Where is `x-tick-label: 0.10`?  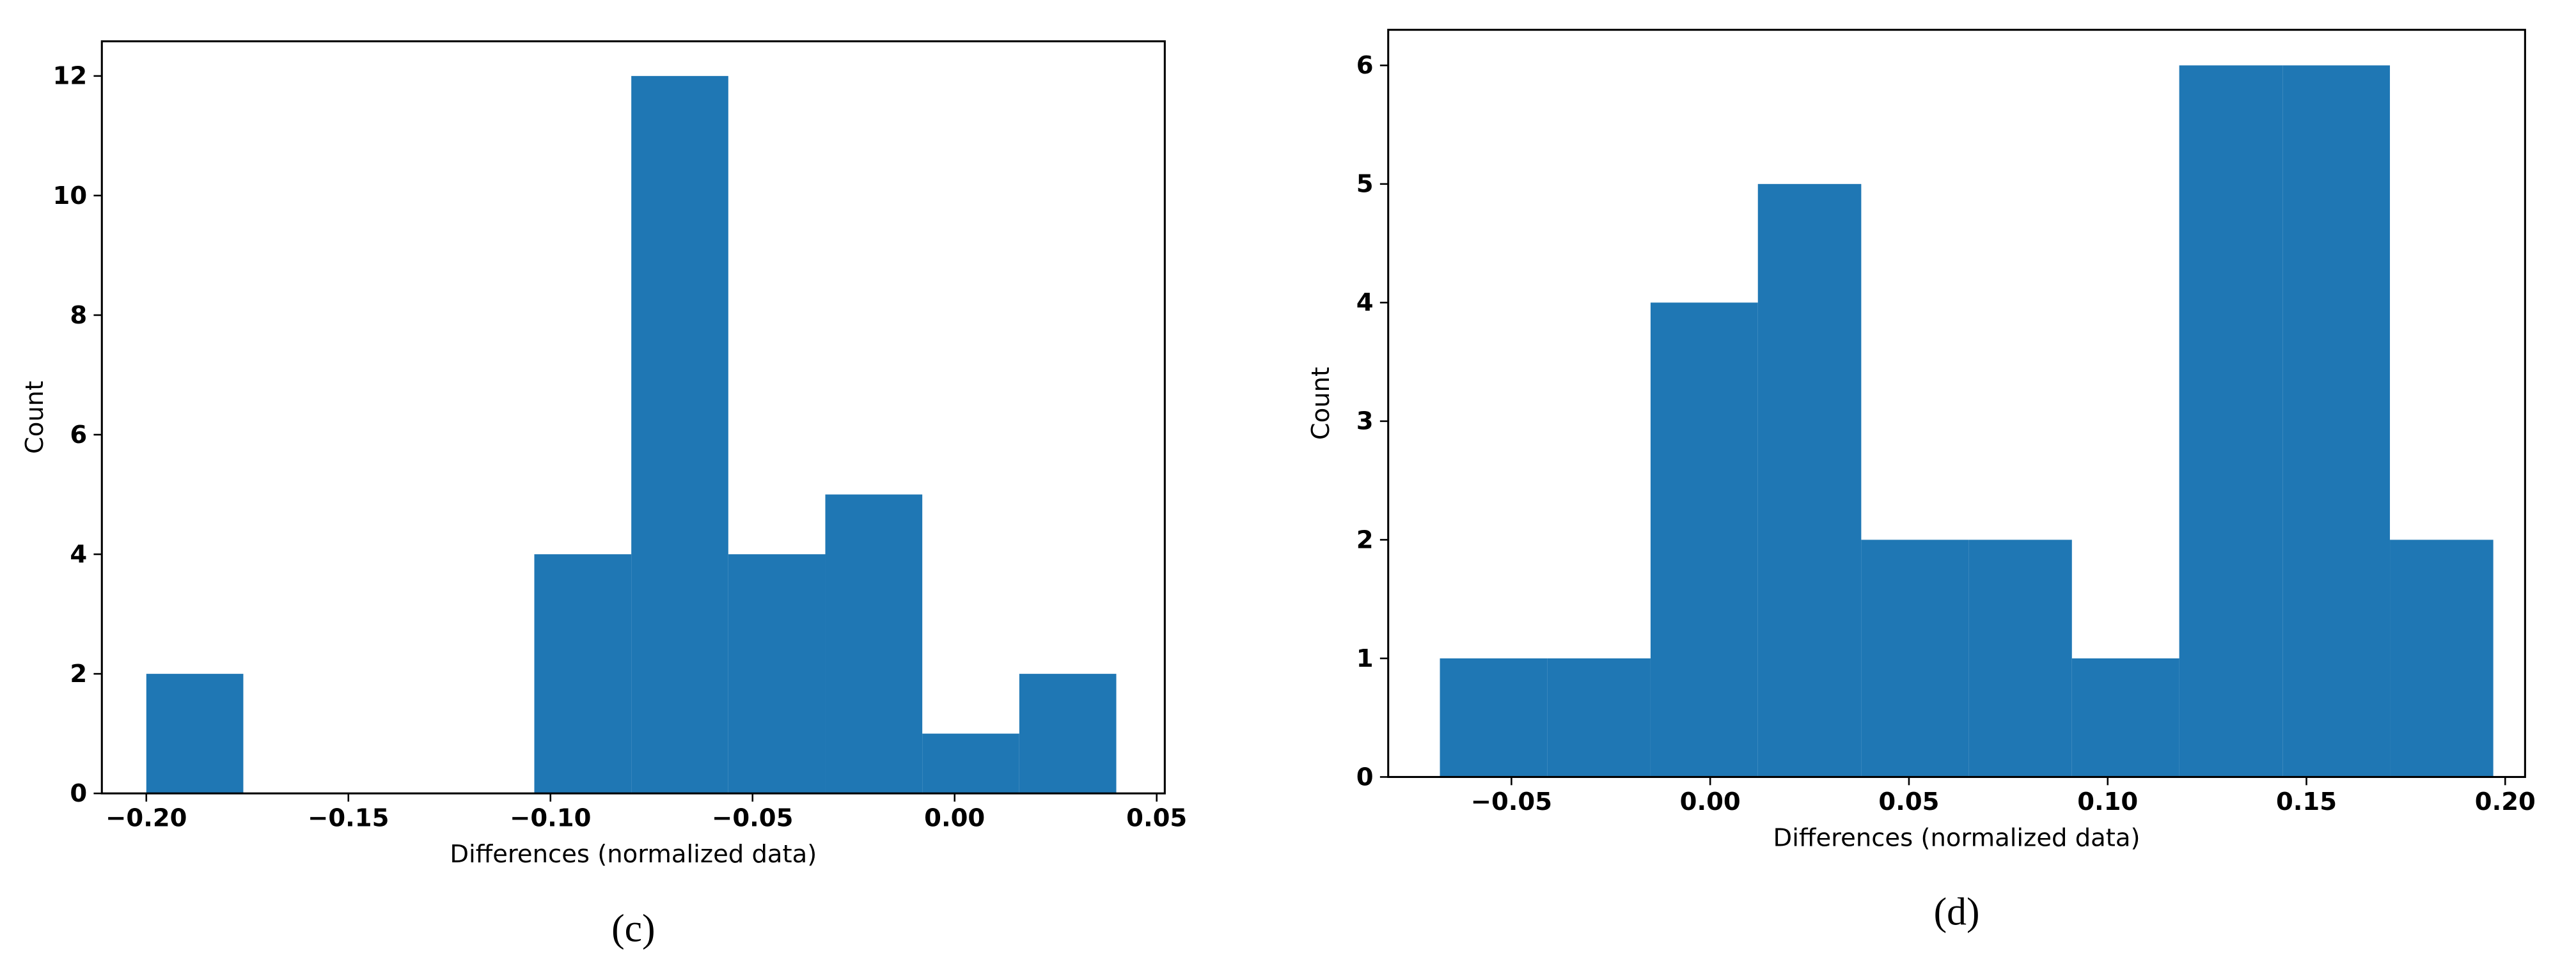
x-tick-label: 0.10 is located at coordinates (2107, 802).